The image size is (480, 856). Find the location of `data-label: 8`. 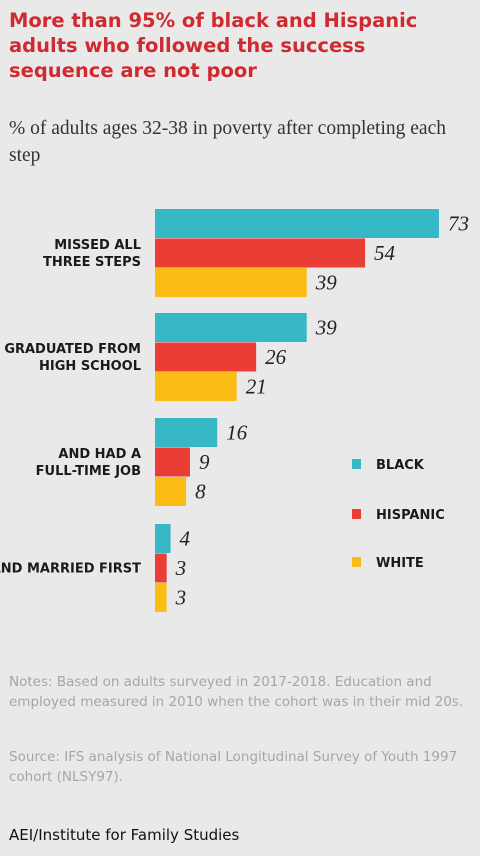

data-label: 8 is located at coordinates (200, 492).